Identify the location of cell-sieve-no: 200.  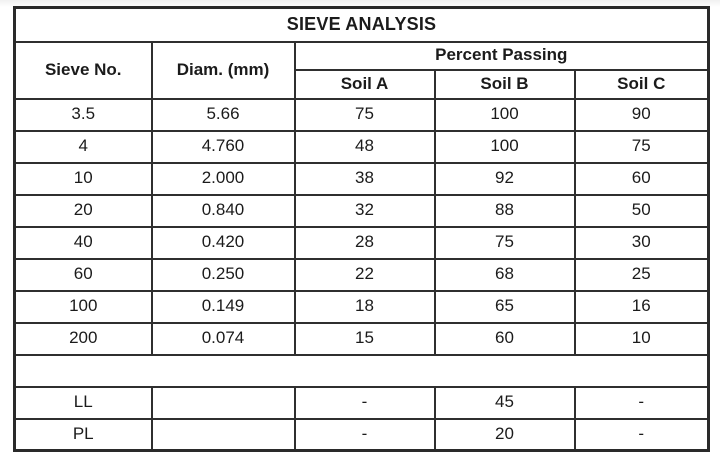
(83, 338).